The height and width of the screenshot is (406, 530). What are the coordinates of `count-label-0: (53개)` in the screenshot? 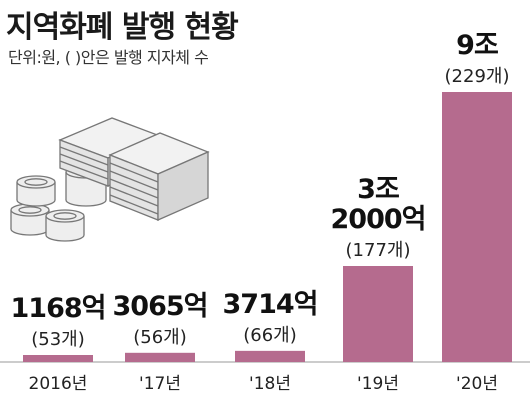 It's located at (58, 339).